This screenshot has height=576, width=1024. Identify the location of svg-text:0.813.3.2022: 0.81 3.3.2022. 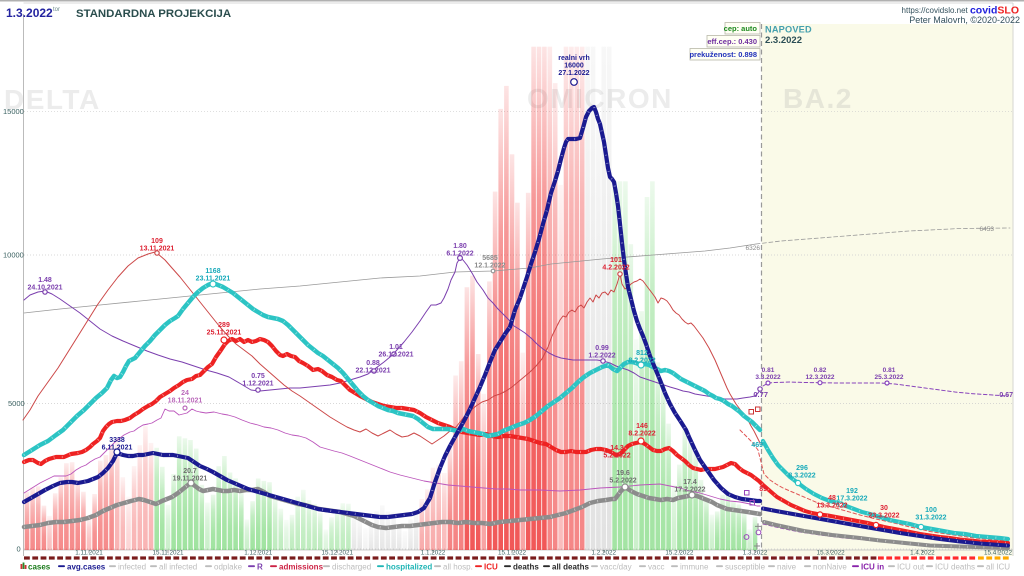
(768, 374).